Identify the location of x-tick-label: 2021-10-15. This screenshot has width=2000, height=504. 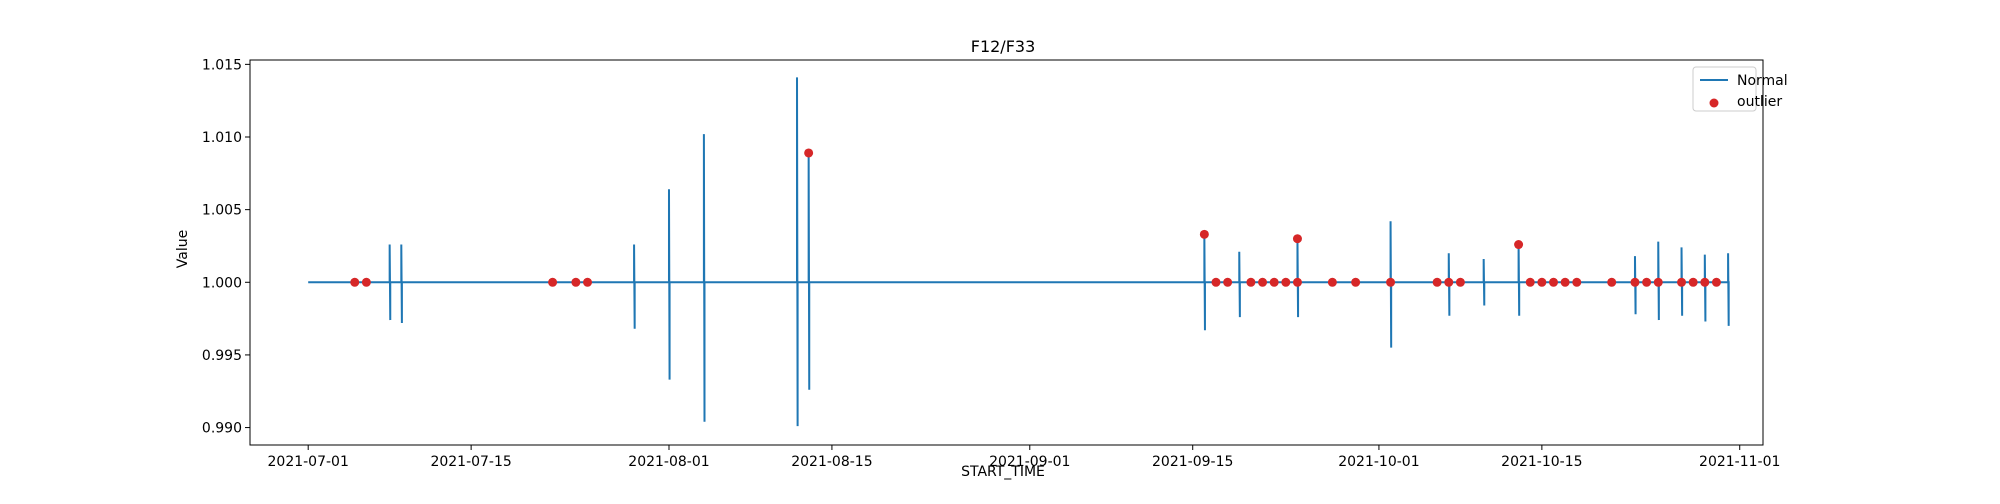
(1541, 462).